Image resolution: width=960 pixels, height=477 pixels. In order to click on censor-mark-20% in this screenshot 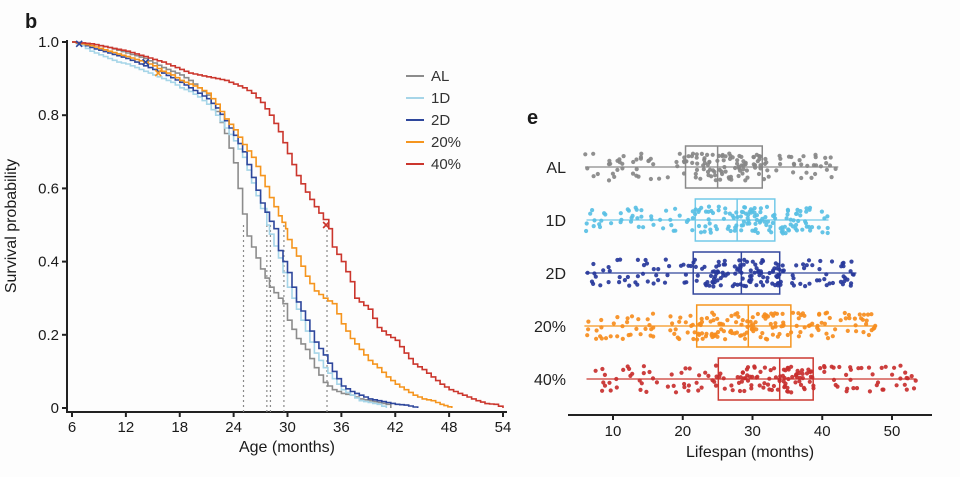, I will do `click(158, 73)`.